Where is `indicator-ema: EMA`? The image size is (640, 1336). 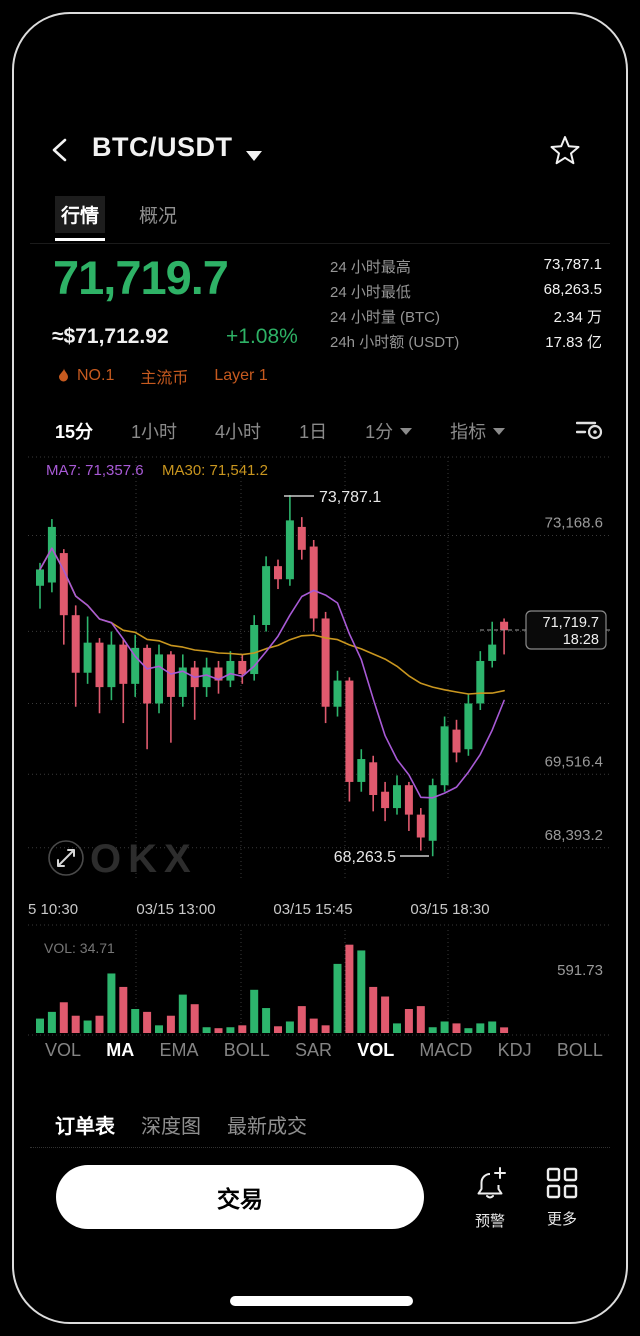 indicator-ema: EMA is located at coordinates (179, 1050).